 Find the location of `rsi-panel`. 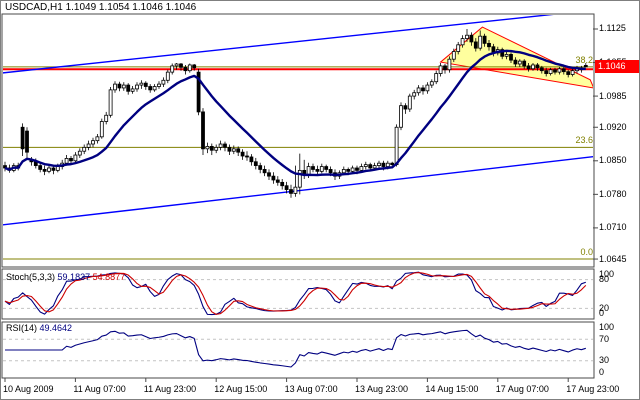

rsi-panel is located at coordinates (298, 350).